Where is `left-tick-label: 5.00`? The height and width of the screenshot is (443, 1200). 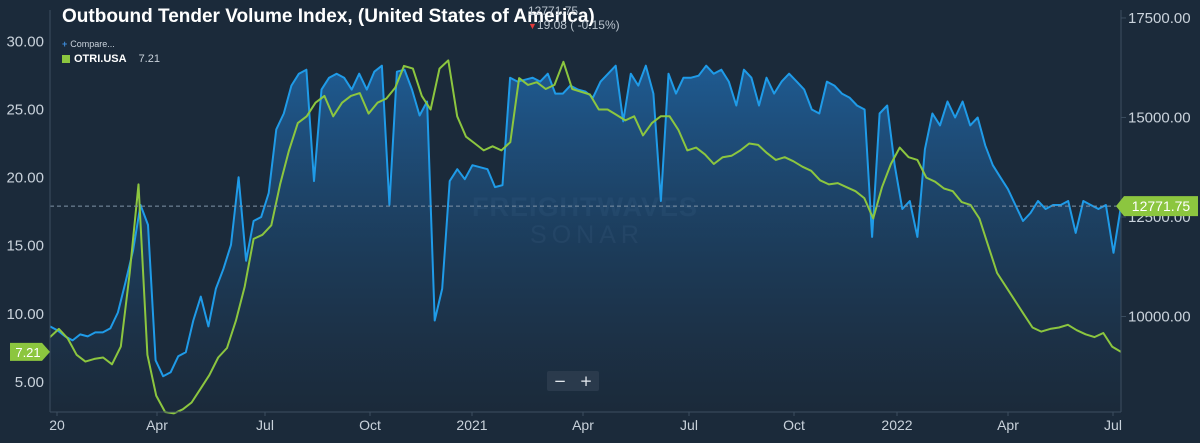
left-tick-label: 5.00 is located at coordinates (29, 382).